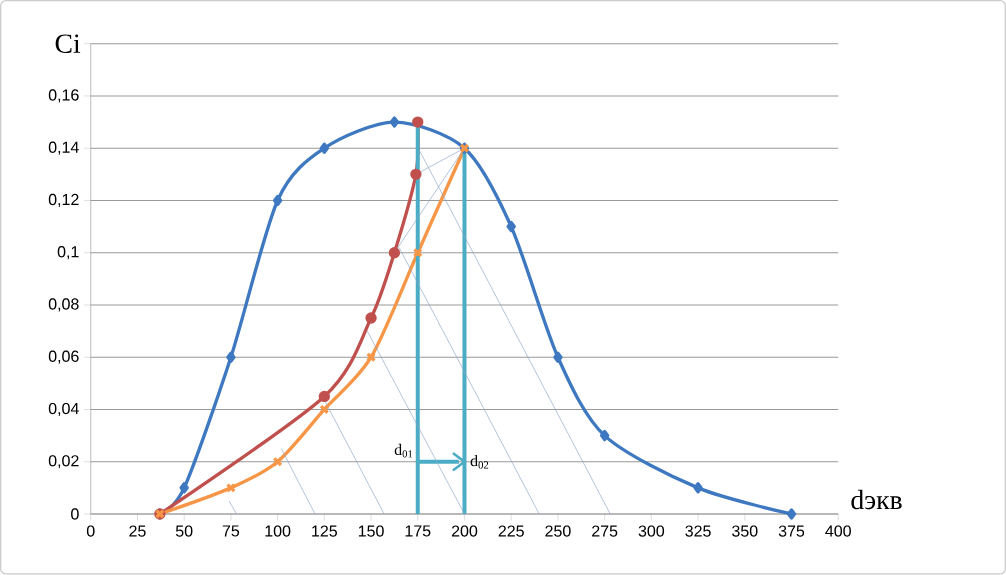 This screenshot has height=575, width=1006. What do you see at coordinates (745, 531) in the screenshot?
I see `x-tick-label: 350` at bounding box center [745, 531].